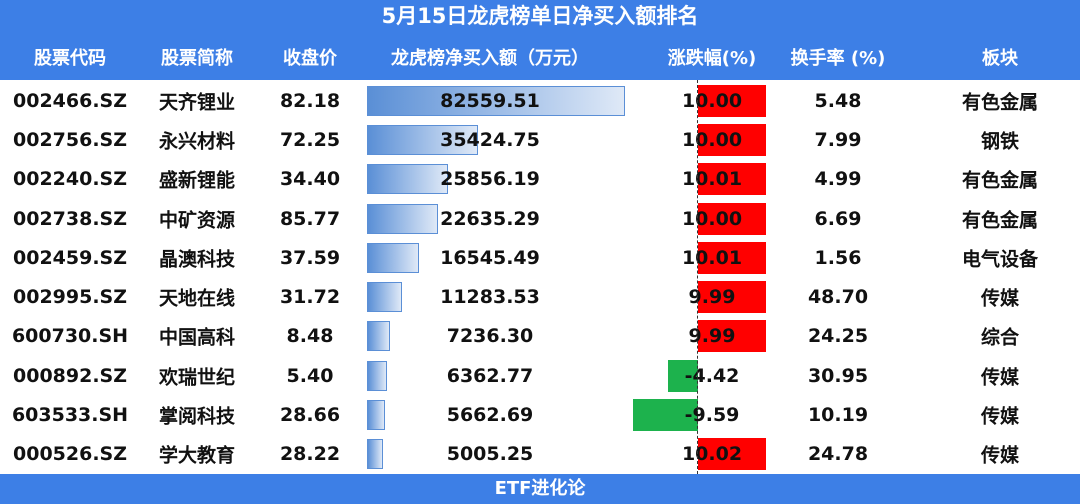 The width and height of the screenshot is (1080, 504). Describe the element at coordinates (838, 297) in the screenshot. I see `cell: 48.70` at that location.